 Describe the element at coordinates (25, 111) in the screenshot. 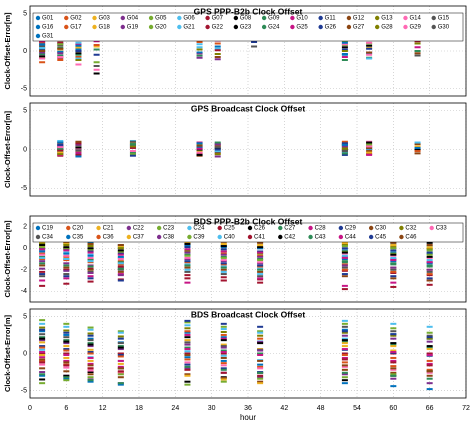

I see `y-tick-label: 5` at that location.